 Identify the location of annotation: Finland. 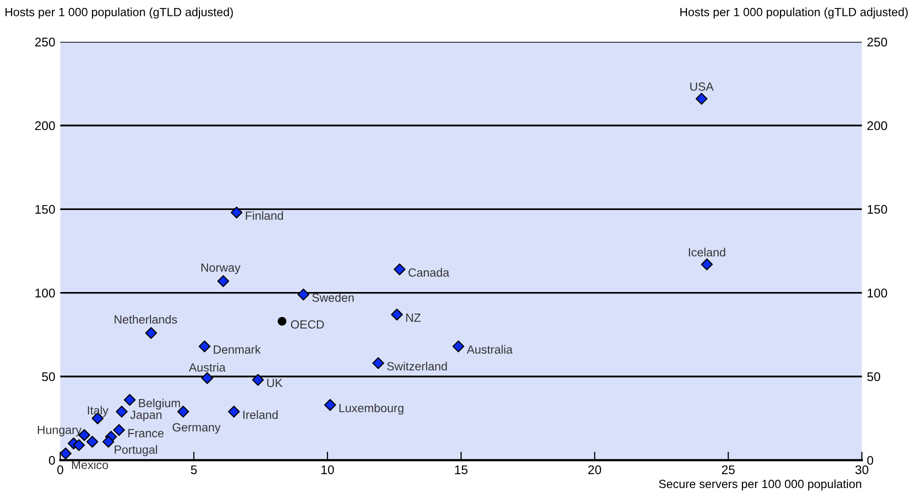
(264, 215).